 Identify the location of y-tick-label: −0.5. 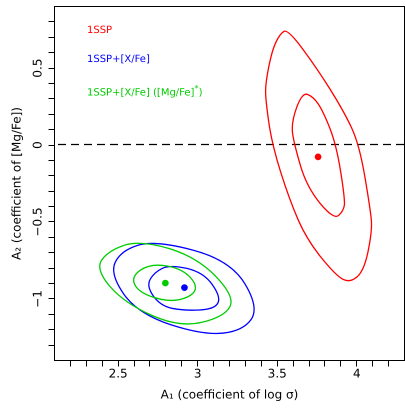
(37, 222).